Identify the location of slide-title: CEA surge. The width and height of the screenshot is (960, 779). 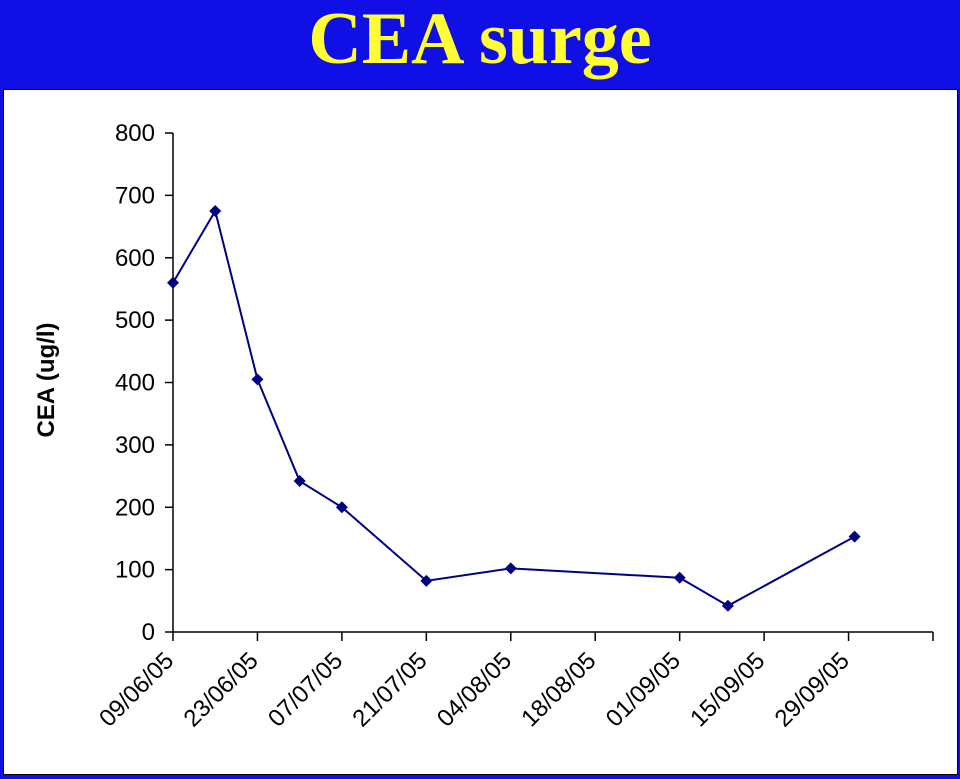
(480, 40).